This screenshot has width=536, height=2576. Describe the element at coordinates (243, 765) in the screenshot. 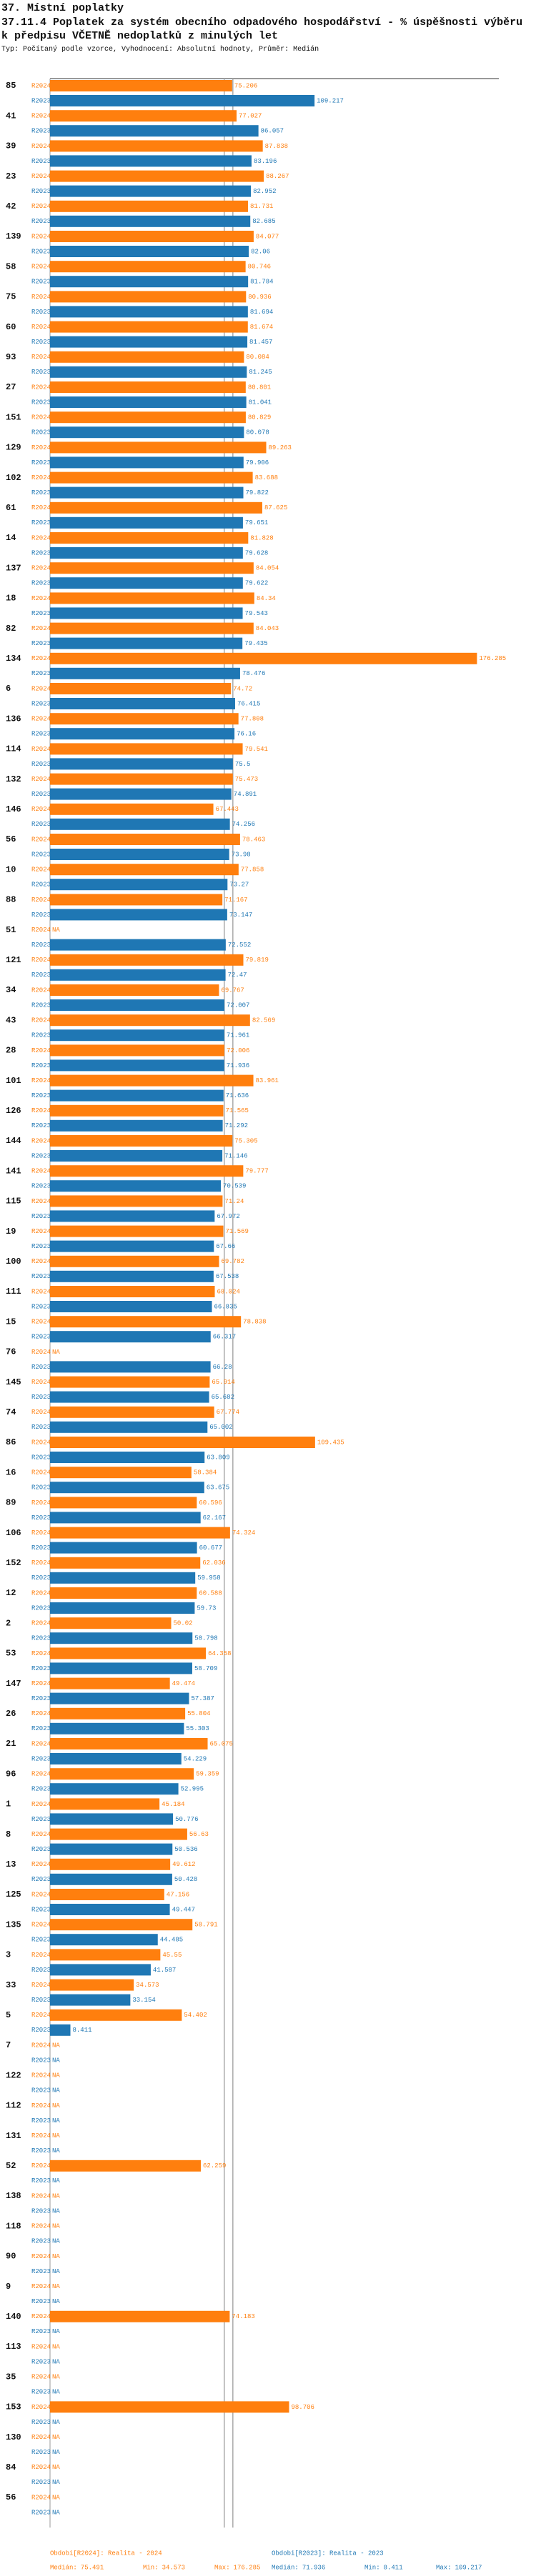

I see `value-label: 75.5` at that location.